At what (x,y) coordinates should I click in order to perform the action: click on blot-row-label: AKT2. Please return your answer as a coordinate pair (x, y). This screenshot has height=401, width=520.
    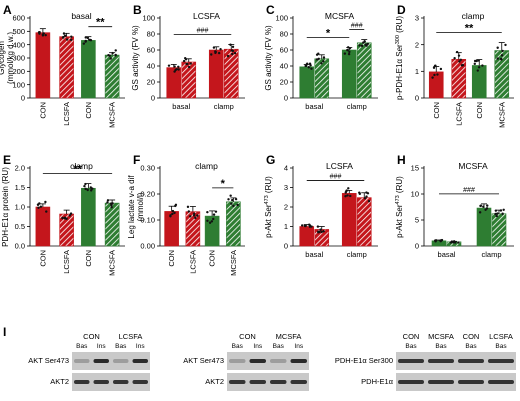
    Looking at the image, I should click on (214, 381).